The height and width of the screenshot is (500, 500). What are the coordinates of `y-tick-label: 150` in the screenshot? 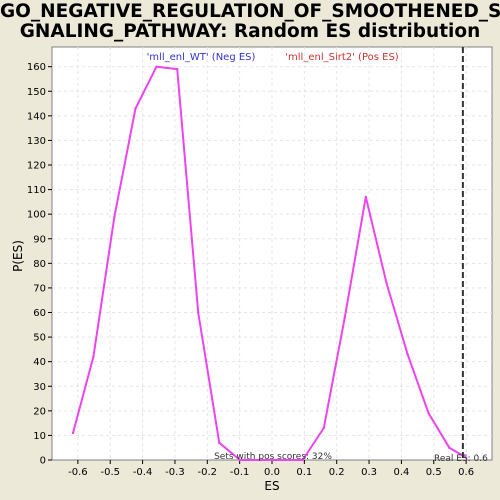 It's located at (36, 92).